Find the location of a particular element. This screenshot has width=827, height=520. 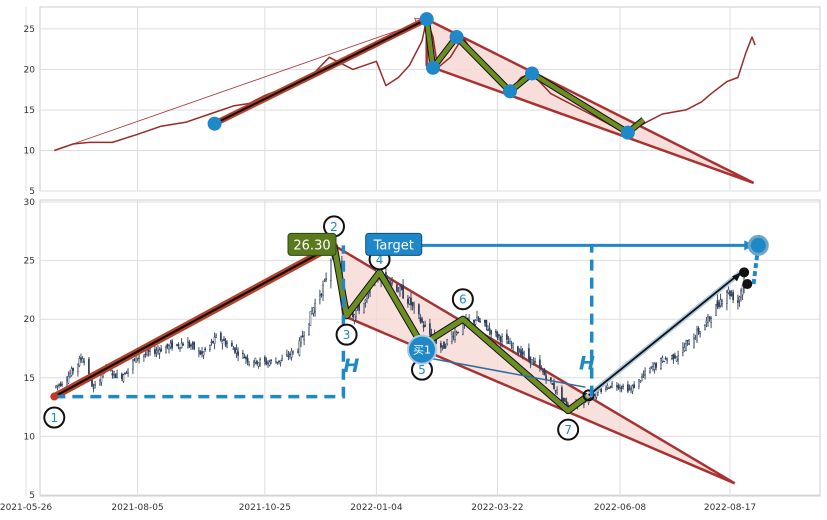

buy-label-text: 买1 is located at coordinates (422, 350).